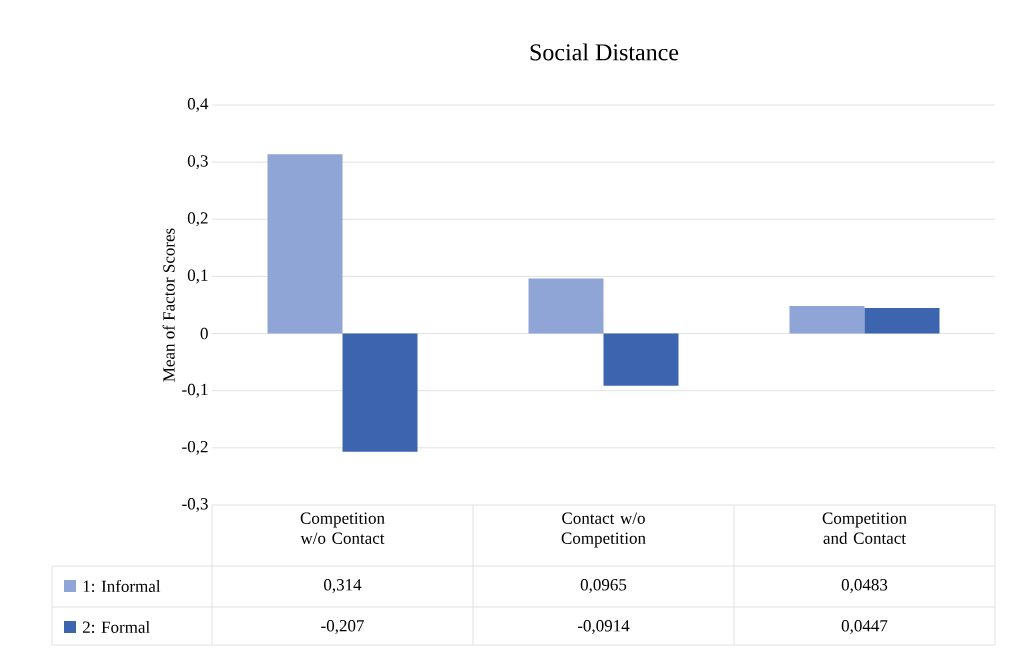  What do you see at coordinates (603, 627) in the screenshot?
I see `data-label: -0,0914` at bounding box center [603, 627].